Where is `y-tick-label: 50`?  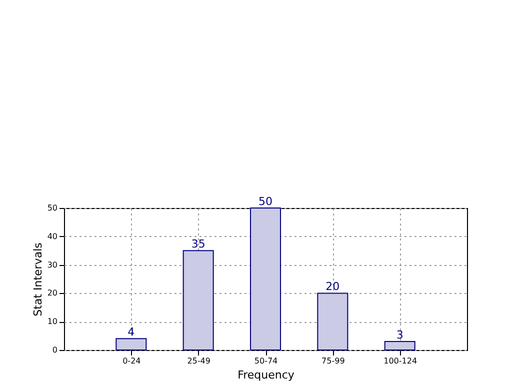 y-tick-label: 50 is located at coordinates (52, 208).